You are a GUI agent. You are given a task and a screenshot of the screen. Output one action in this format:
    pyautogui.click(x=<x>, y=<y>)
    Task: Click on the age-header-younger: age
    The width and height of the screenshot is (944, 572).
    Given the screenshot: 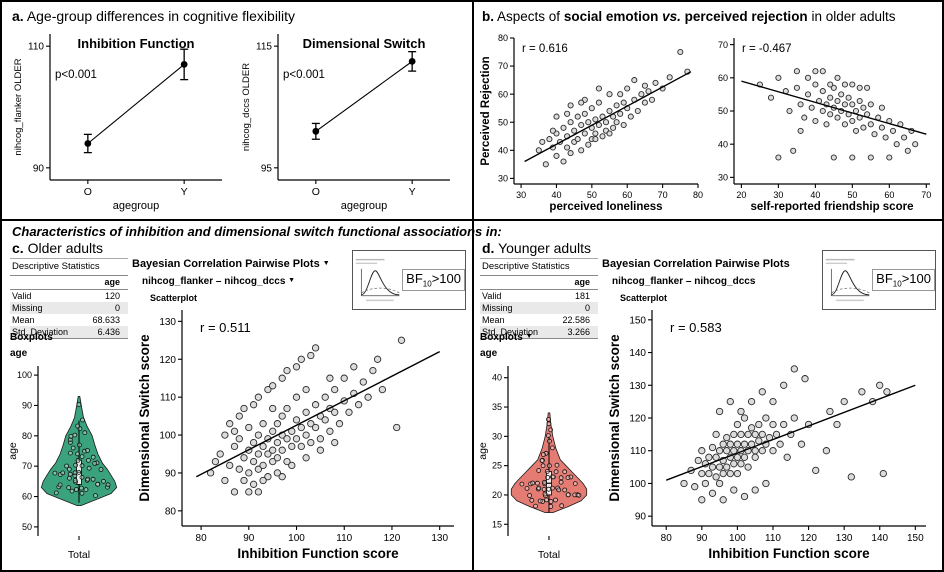 What is the action you would take?
    pyautogui.click(x=488, y=353)
    